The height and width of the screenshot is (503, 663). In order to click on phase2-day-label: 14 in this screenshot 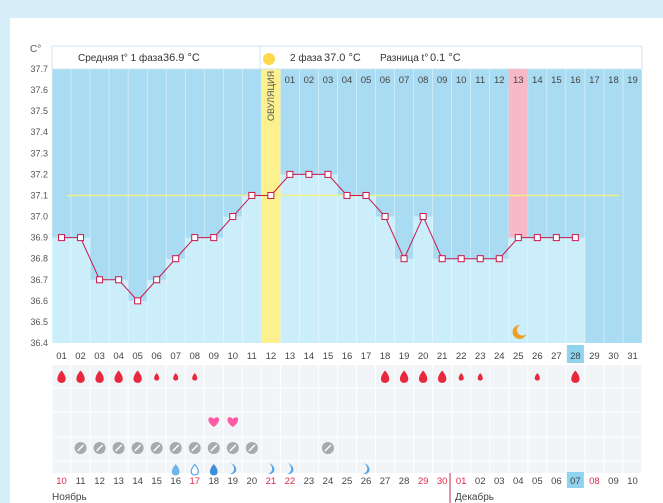, I will do `click(537, 80)`.